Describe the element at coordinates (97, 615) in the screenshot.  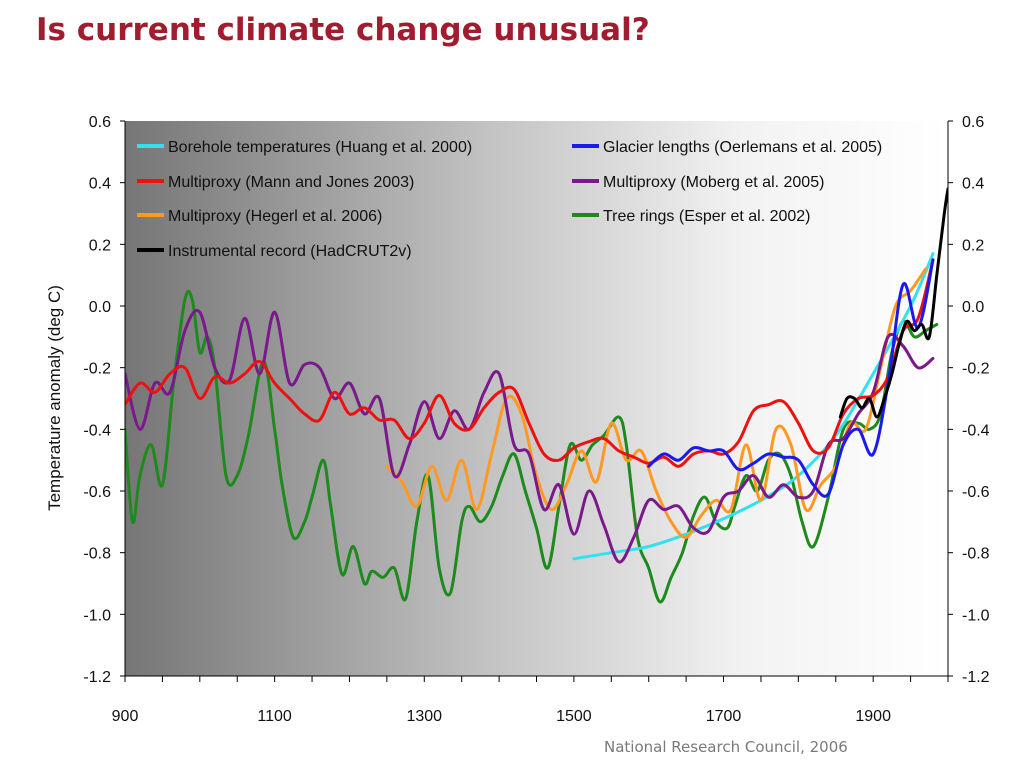
I see `y-tick-label-left: -1.0` at that location.